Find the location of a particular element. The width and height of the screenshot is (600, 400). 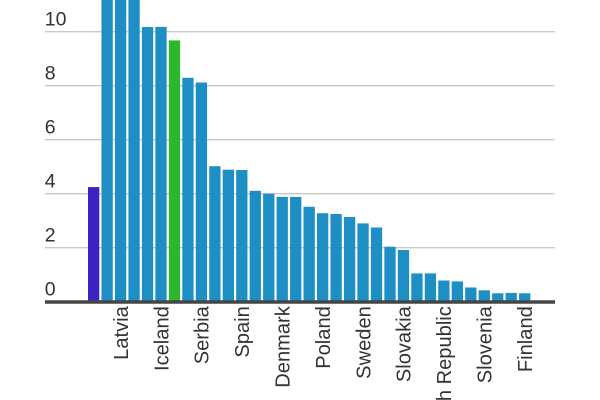

svg-text: Sweden is located at coordinates (364, 342).